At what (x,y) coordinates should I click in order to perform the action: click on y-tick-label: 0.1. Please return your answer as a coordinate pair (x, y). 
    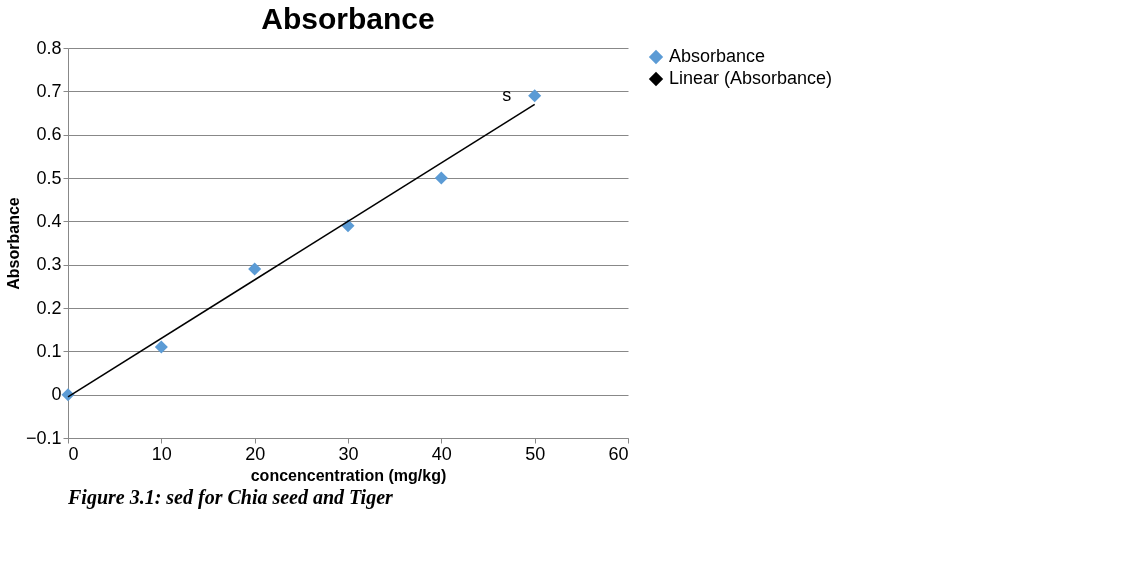
    Looking at the image, I should click on (49, 350).